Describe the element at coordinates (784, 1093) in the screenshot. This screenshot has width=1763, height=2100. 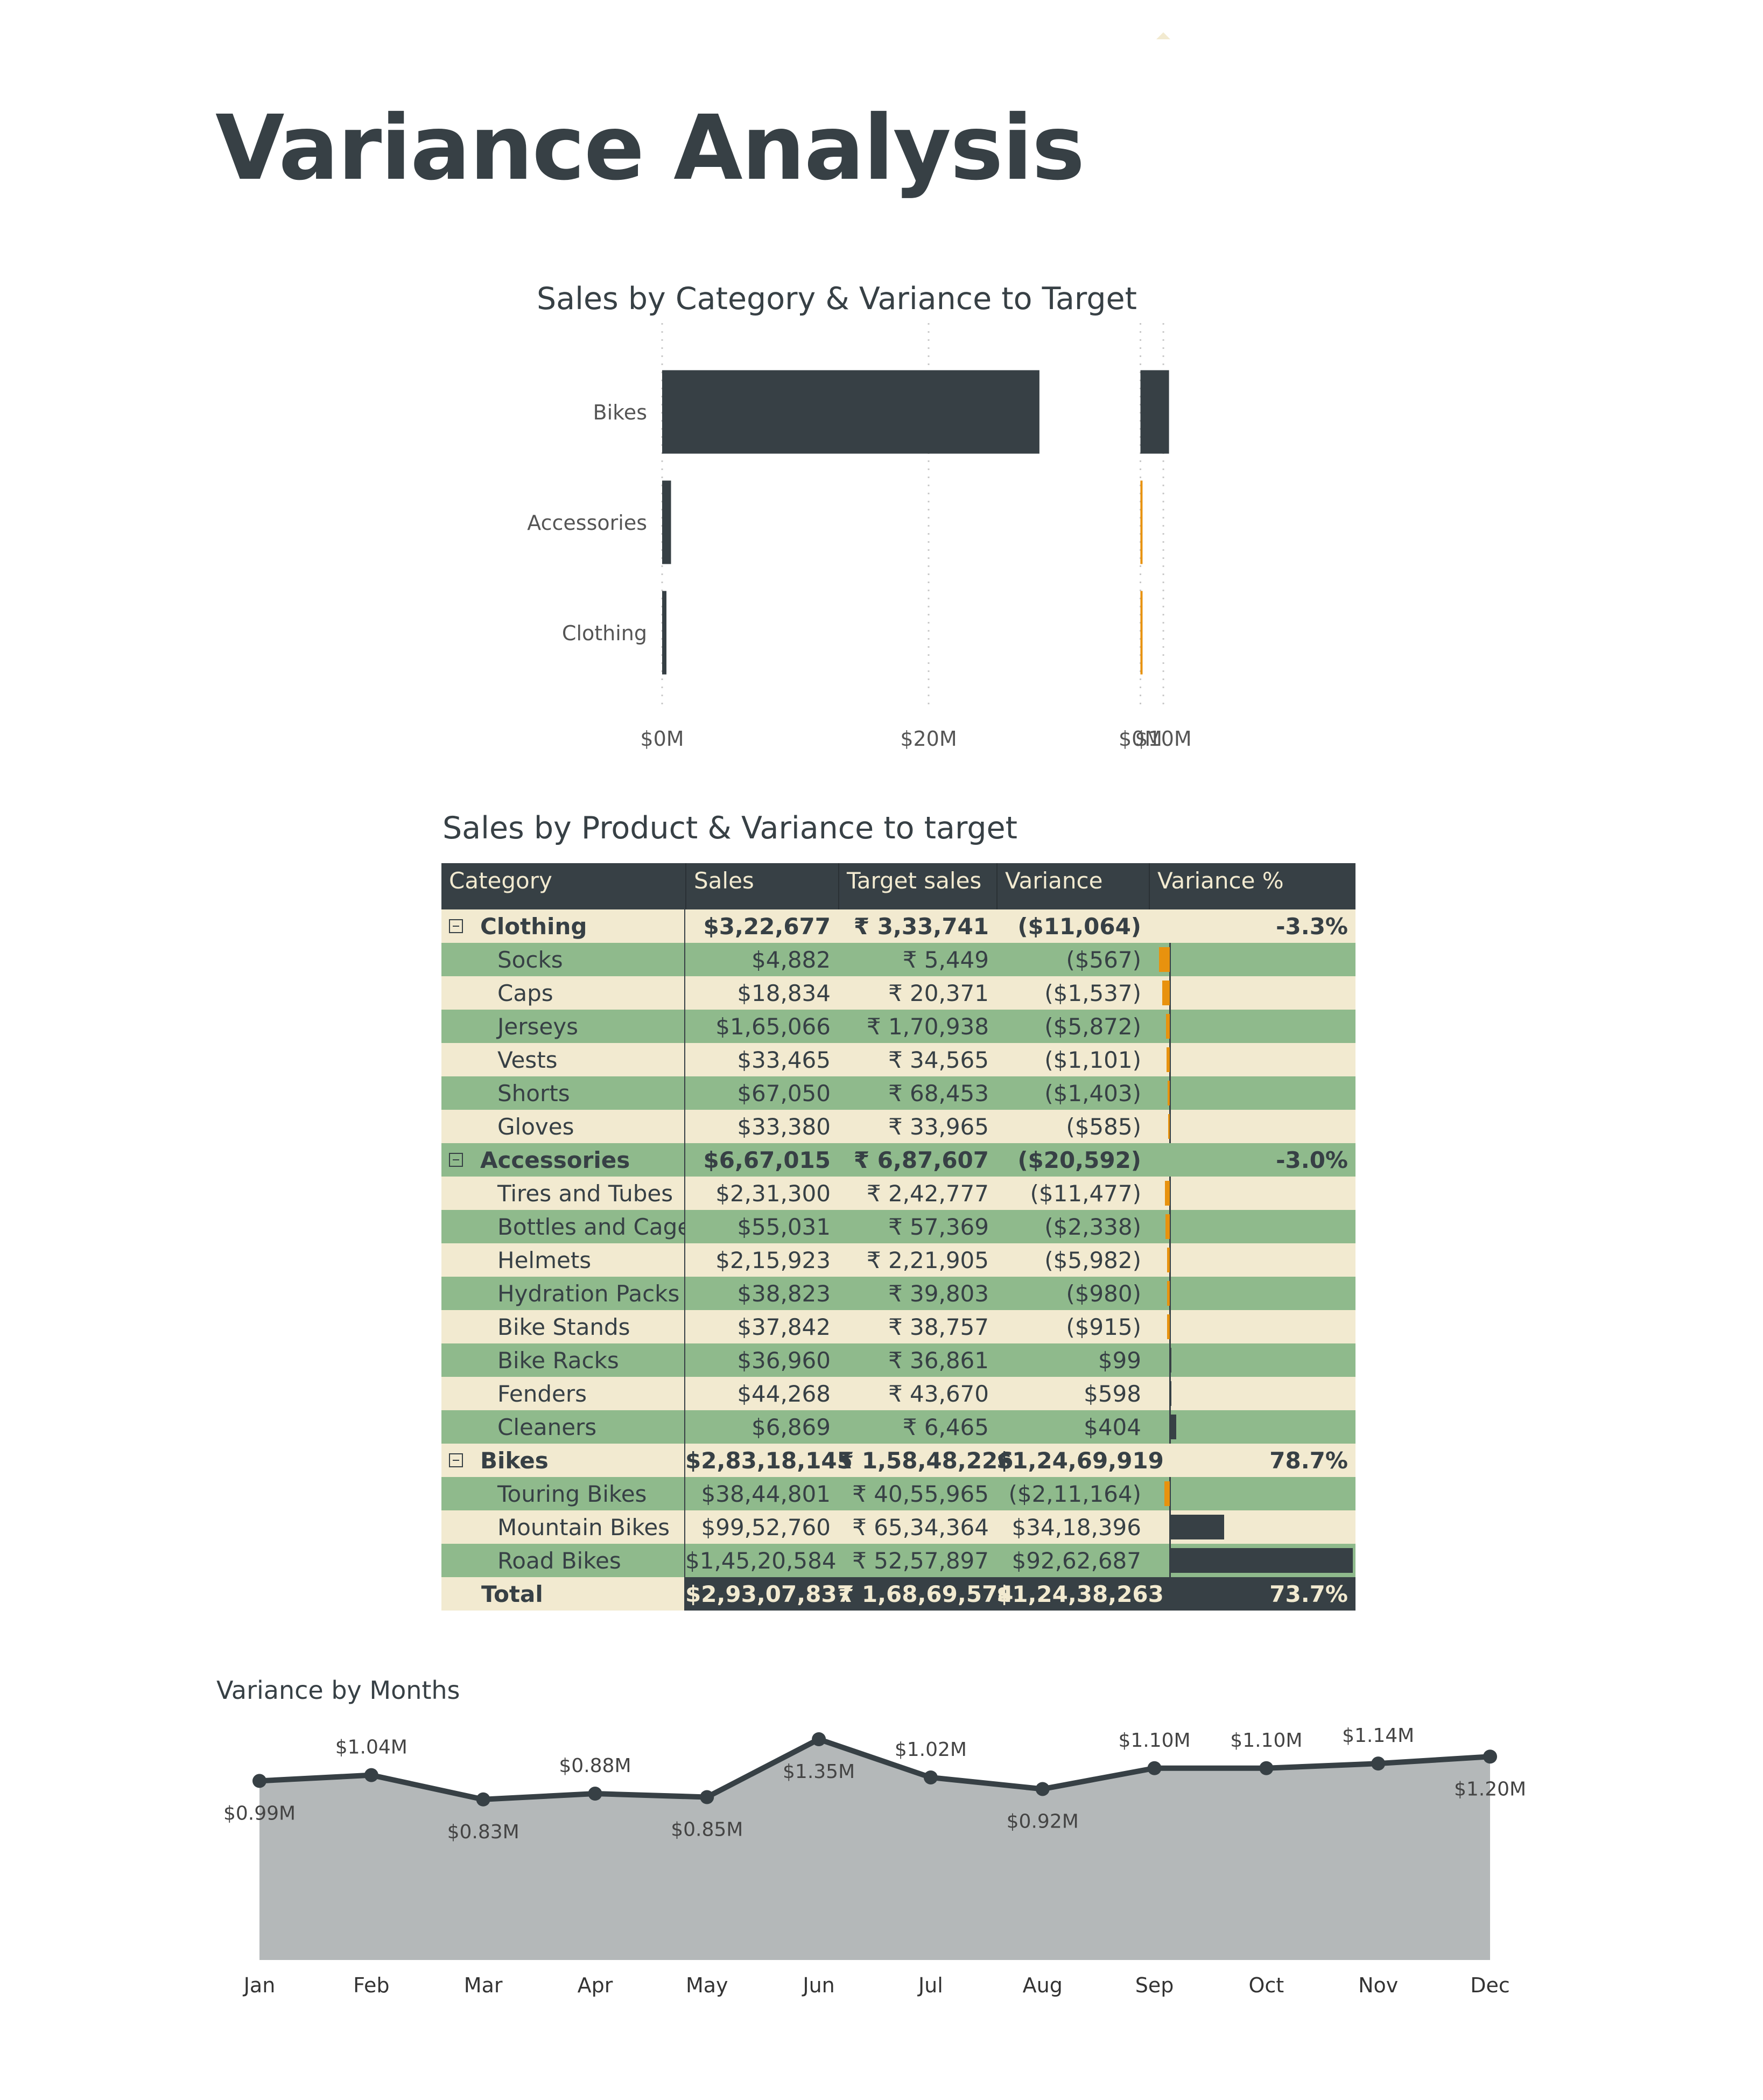
I see `sales-cell: $67,050` at that location.